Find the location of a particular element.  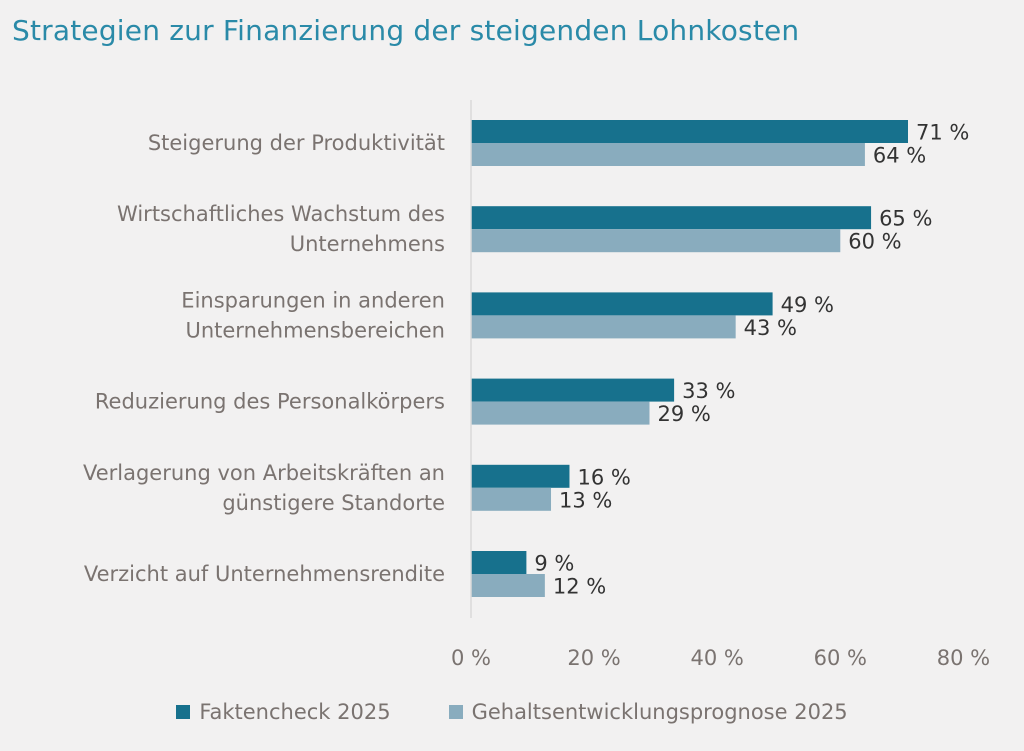

data-label-series-1: 49 % is located at coordinates (807, 305).